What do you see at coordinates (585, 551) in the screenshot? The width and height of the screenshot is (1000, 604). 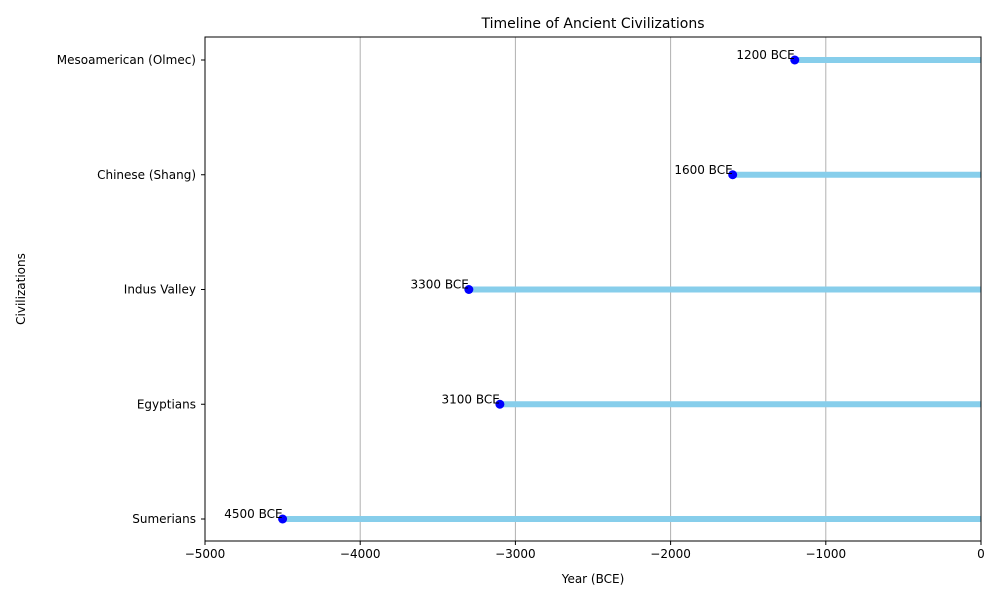 I see `x-tick-layer: −5000 −4000 −3000 −2000 −1000 0` at bounding box center [585, 551].